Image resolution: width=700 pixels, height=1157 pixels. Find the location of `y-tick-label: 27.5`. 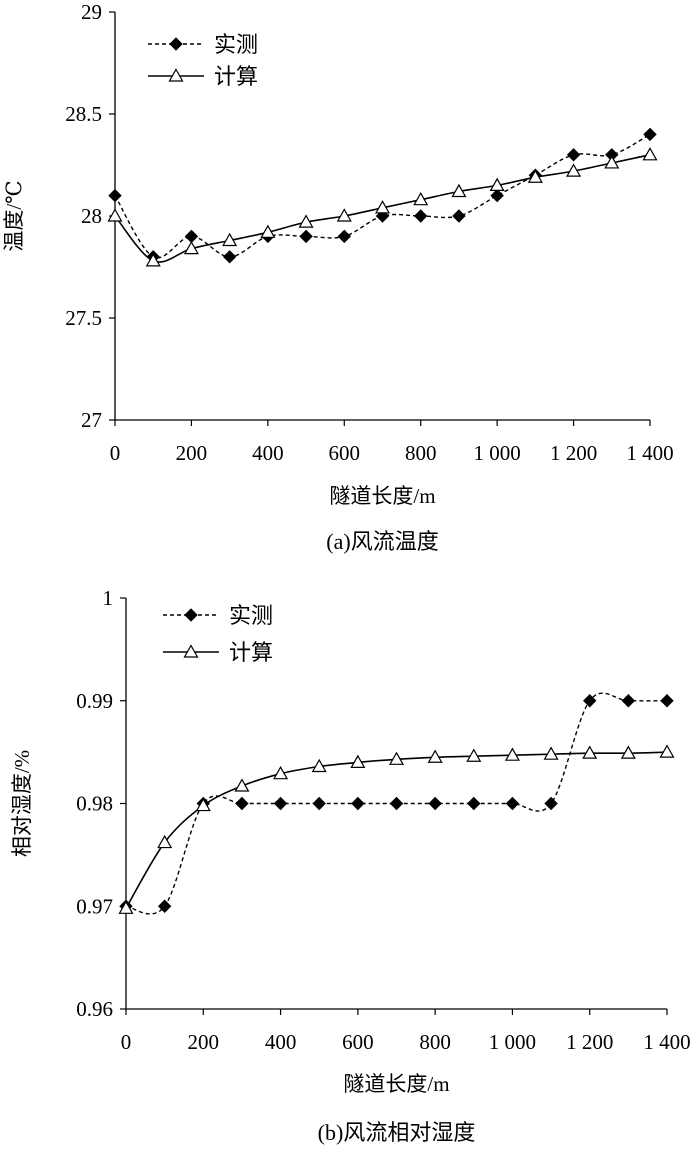

y-tick-label: 27.5 is located at coordinates (83, 318).